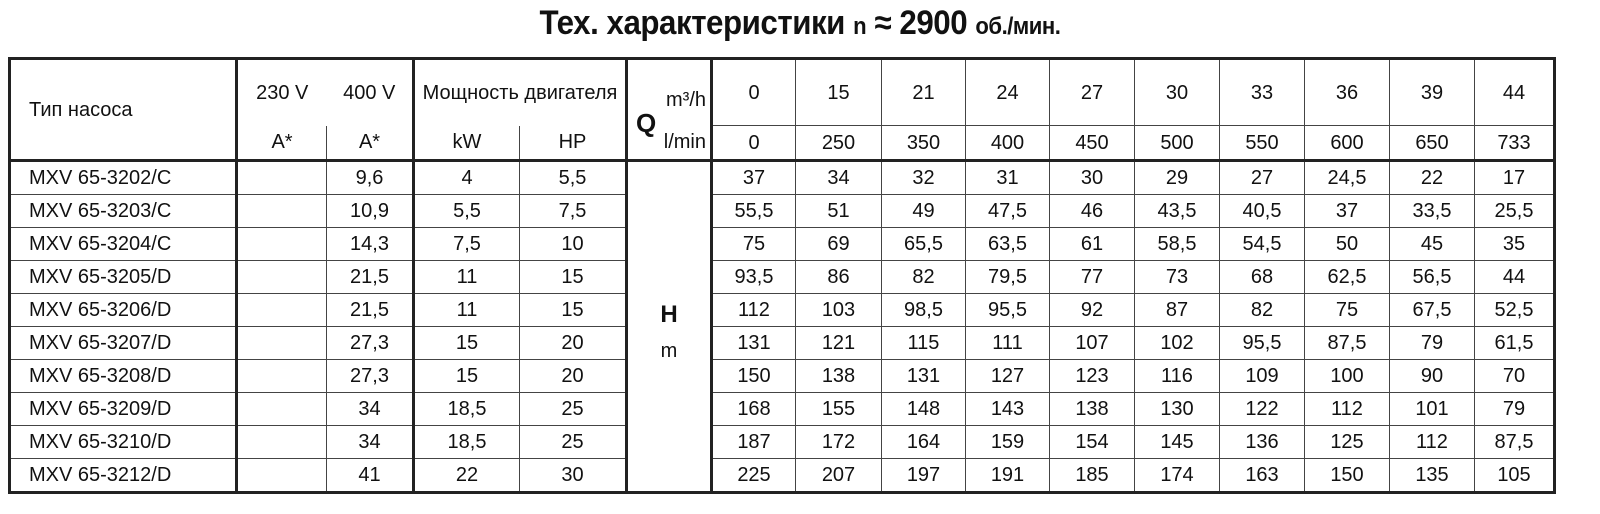  What do you see at coordinates (1177, 277) in the screenshot?
I see `head-value-cell: 73` at bounding box center [1177, 277].